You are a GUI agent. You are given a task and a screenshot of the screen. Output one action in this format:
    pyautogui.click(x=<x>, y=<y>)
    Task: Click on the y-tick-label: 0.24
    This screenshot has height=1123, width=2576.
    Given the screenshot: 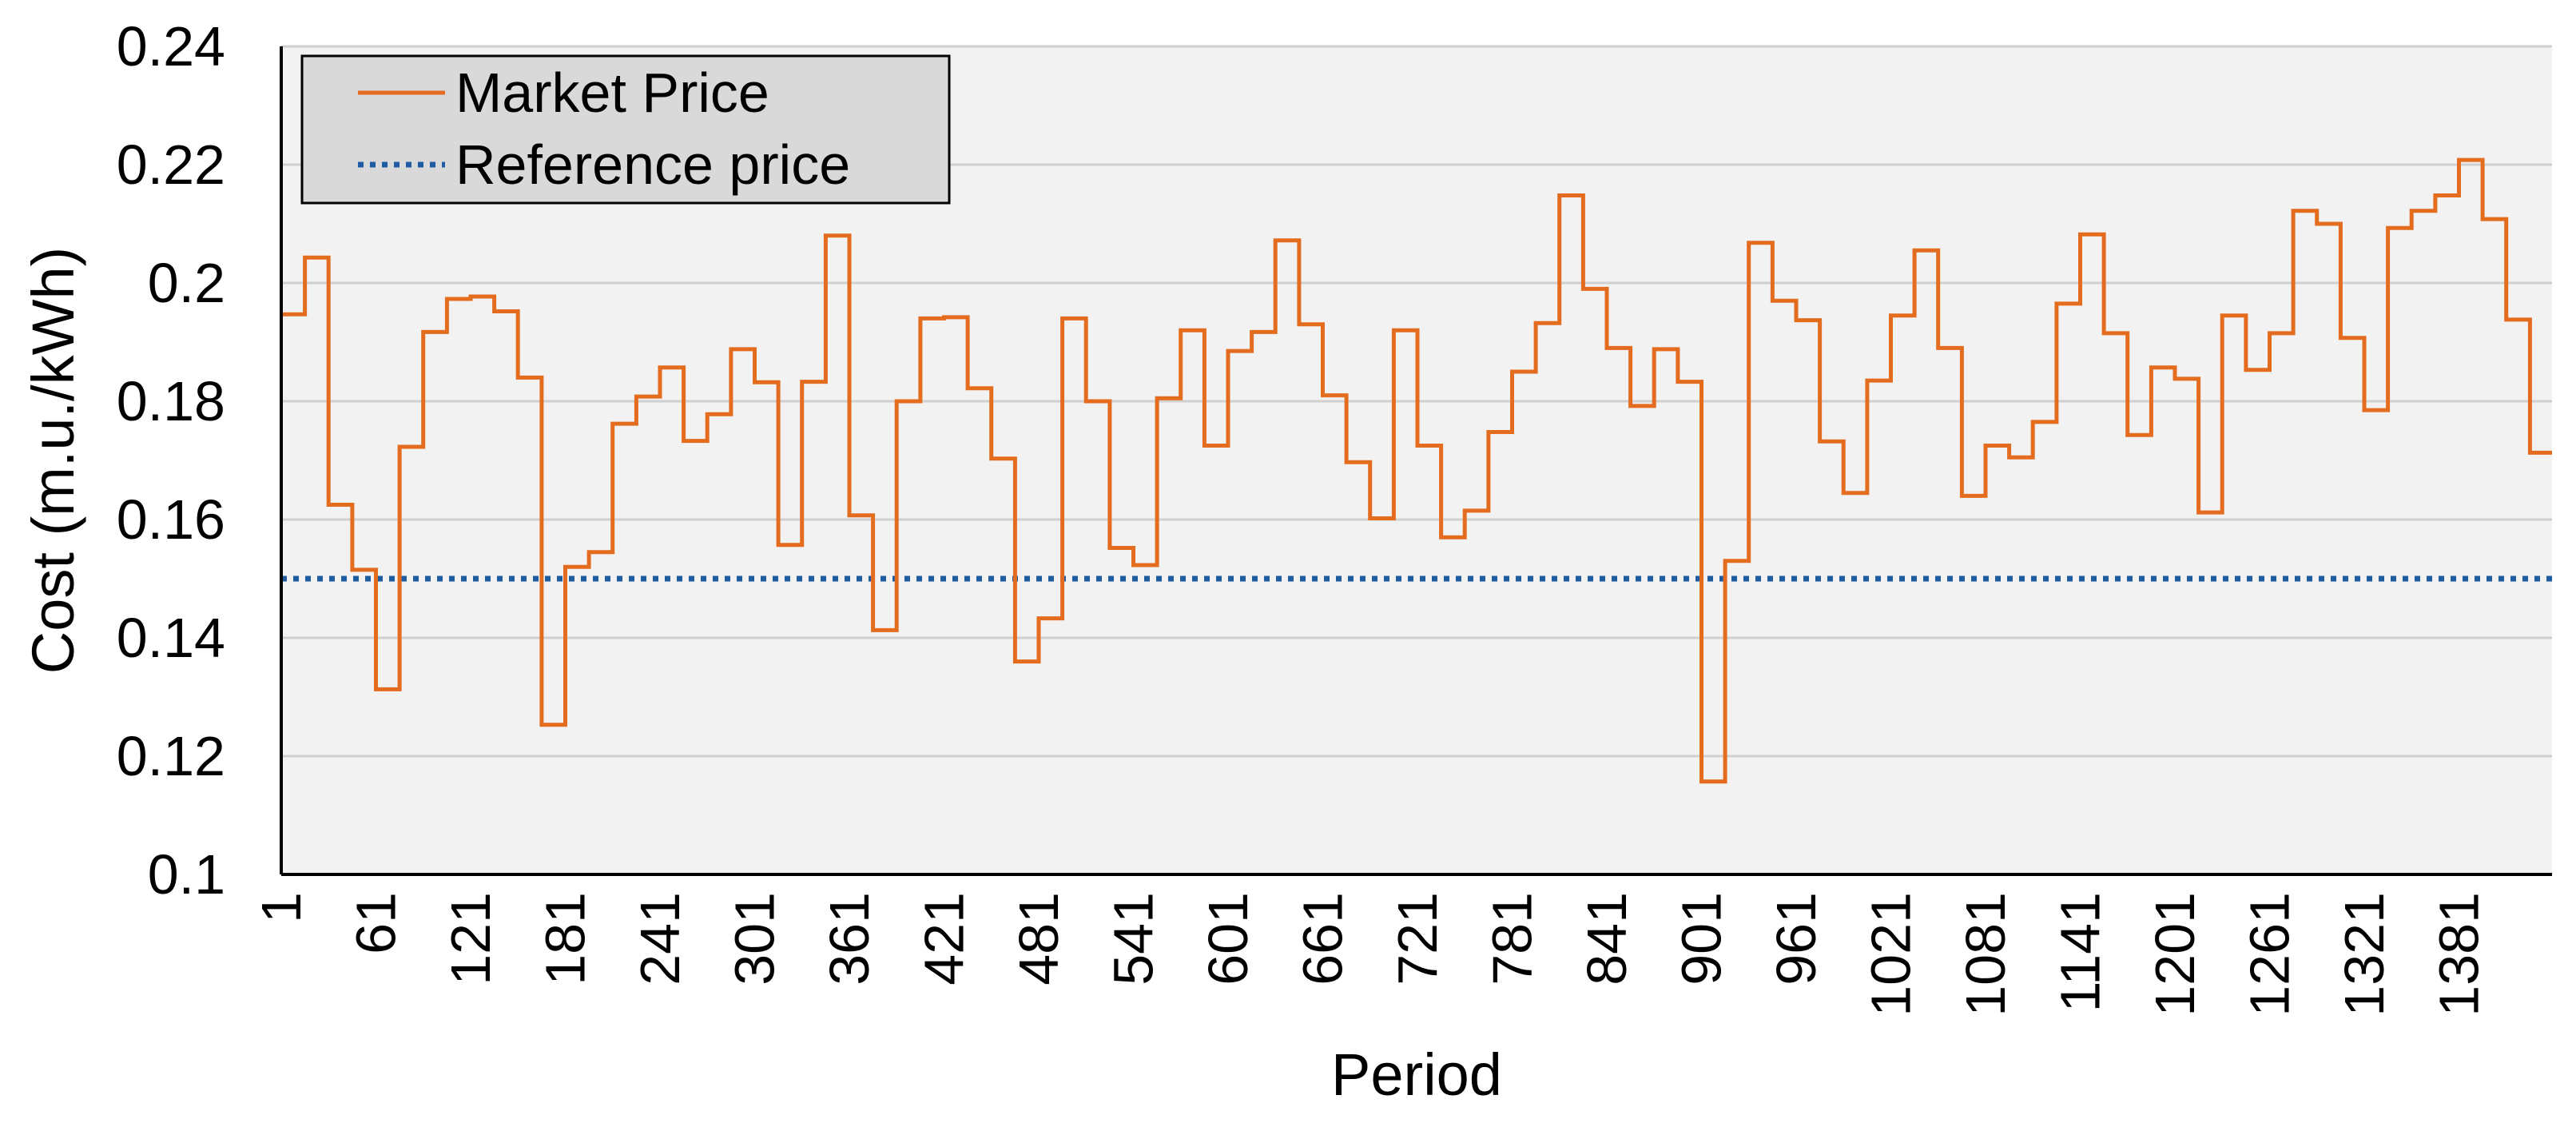 What is the action you would take?
    pyautogui.click(x=171, y=46)
    